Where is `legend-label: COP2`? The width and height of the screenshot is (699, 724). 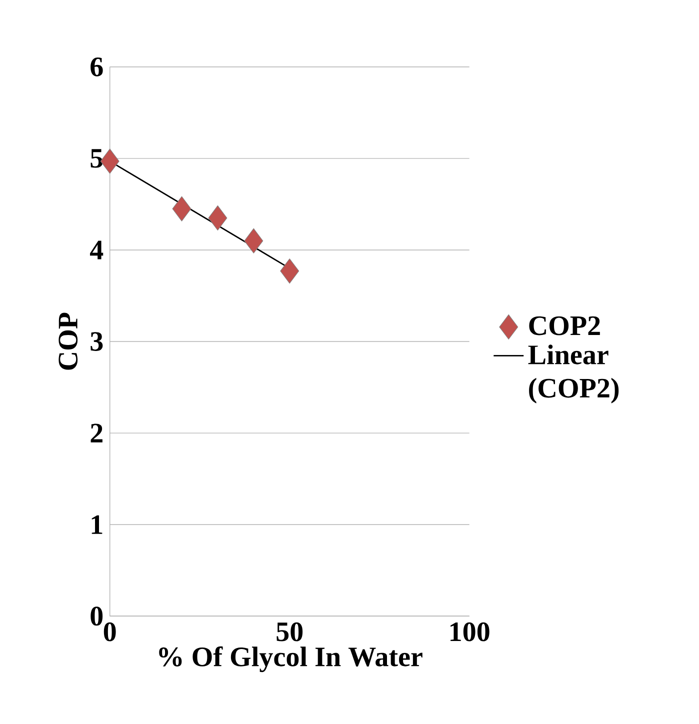 legend-label: COP2 is located at coordinates (564, 326).